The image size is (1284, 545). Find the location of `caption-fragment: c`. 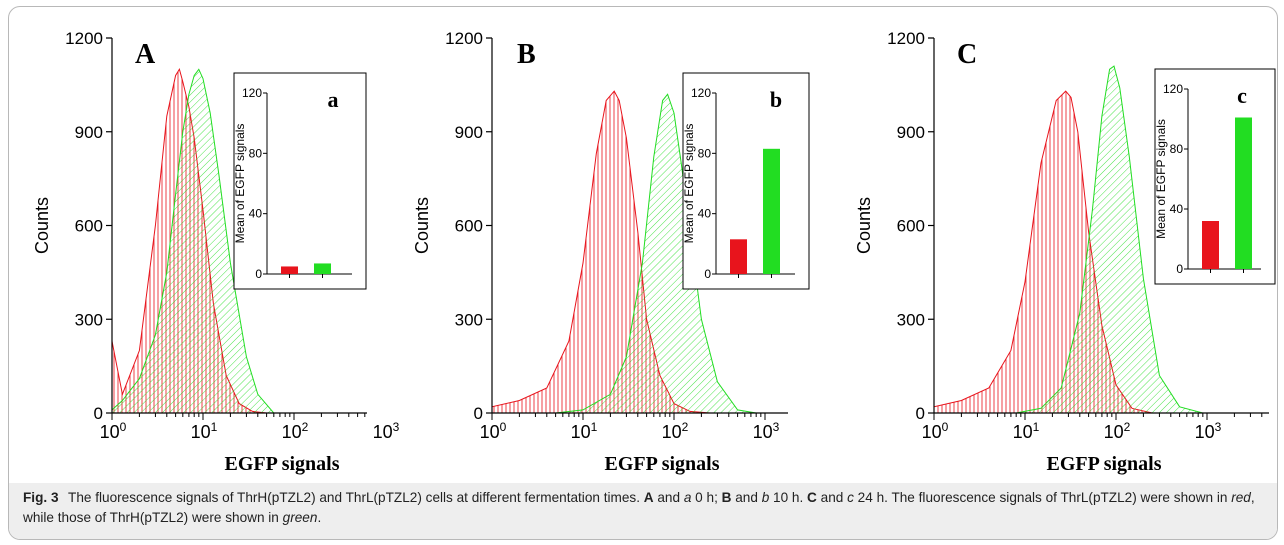

caption-fragment: c is located at coordinates (850, 497).